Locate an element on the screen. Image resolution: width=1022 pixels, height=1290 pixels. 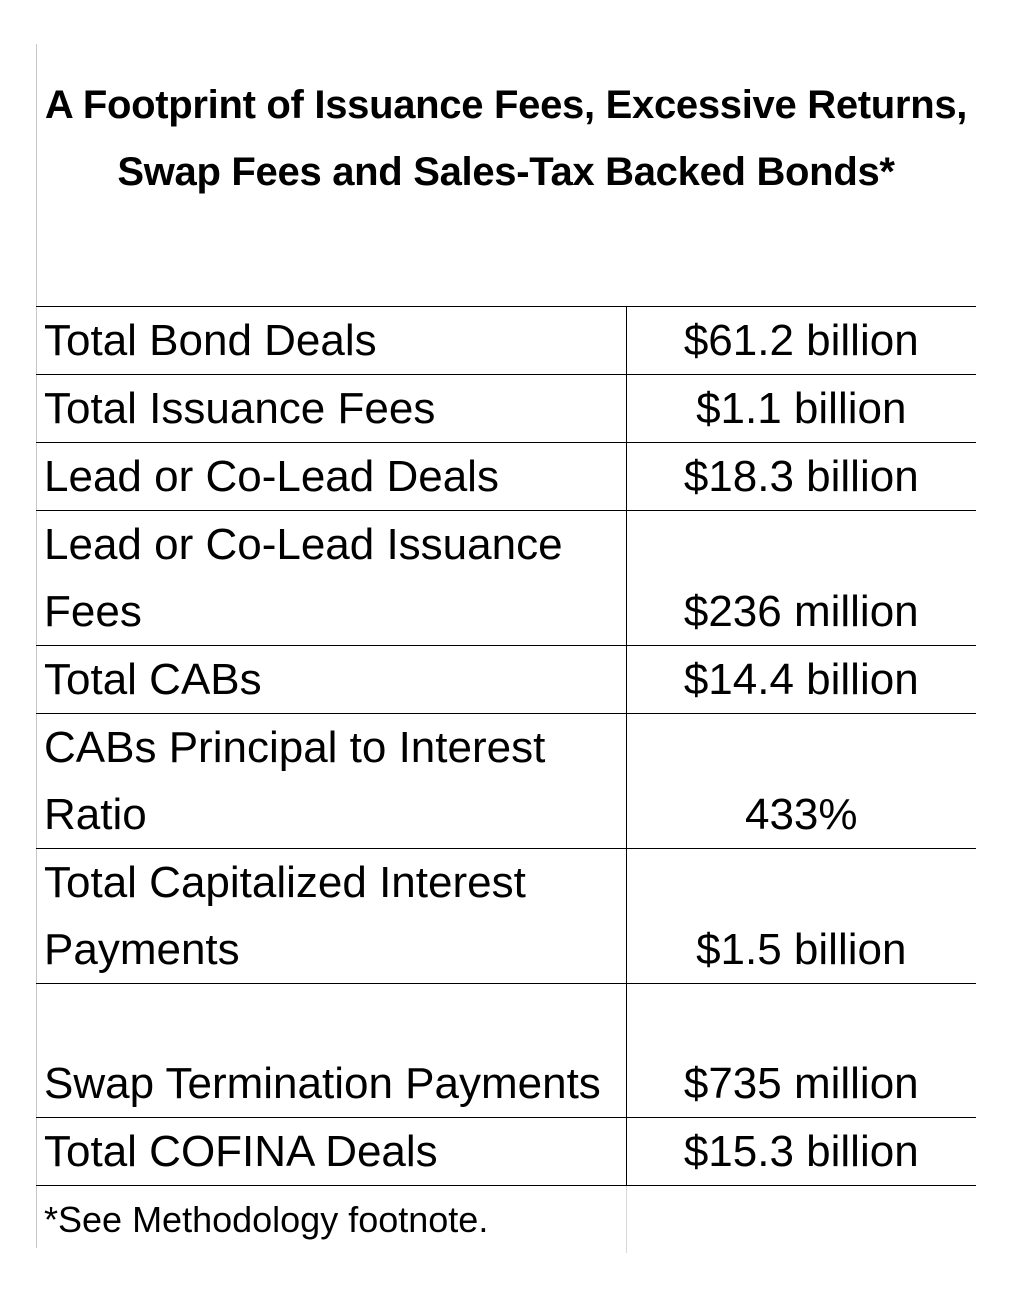
table-row: CABs Principal to Interest Ratio 433% is located at coordinates (506, 781).